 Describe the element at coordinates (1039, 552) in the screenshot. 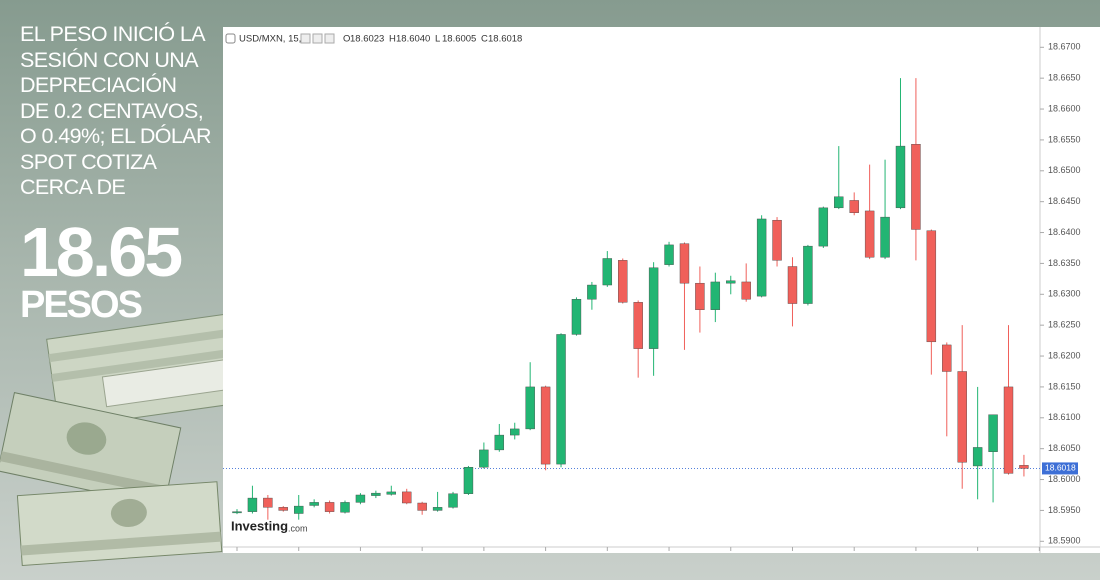

I see `x-tick-label: 10` at that location.